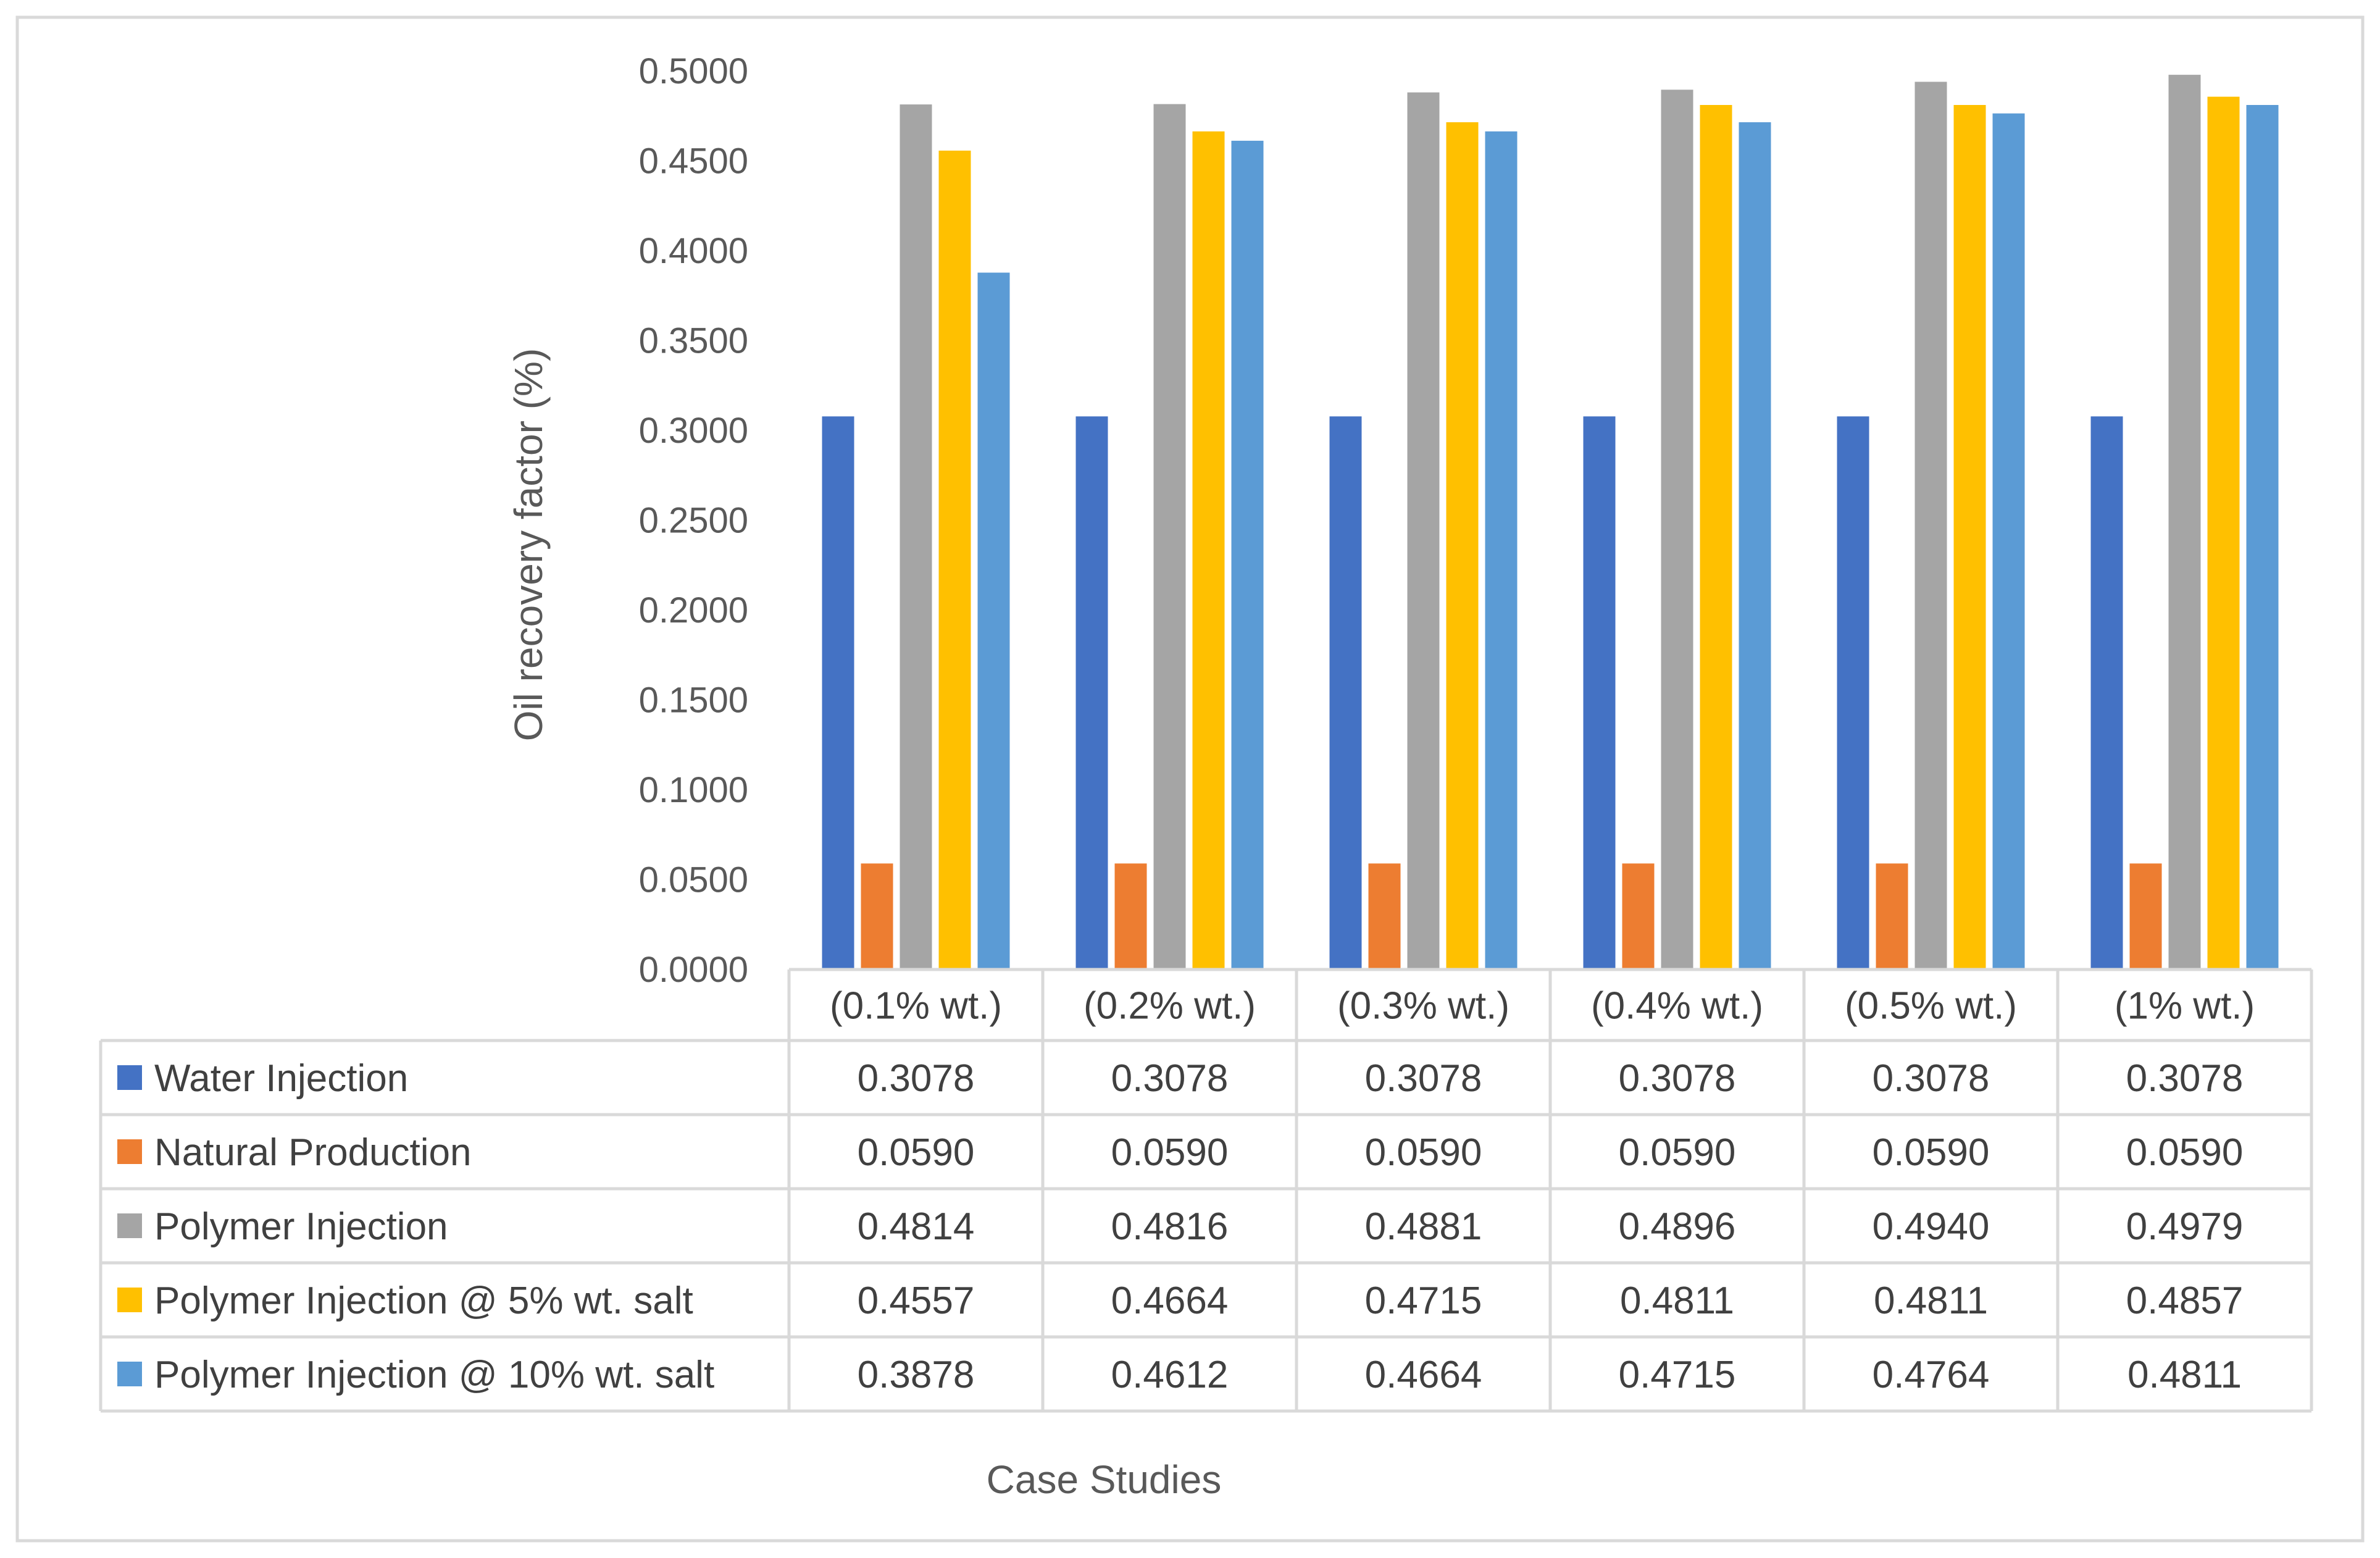 This screenshot has width=2380, height=1558. Describe the element at coordinates (694, 161) in the screenshot. I see `y-tick-label: 0.4500` at that location.